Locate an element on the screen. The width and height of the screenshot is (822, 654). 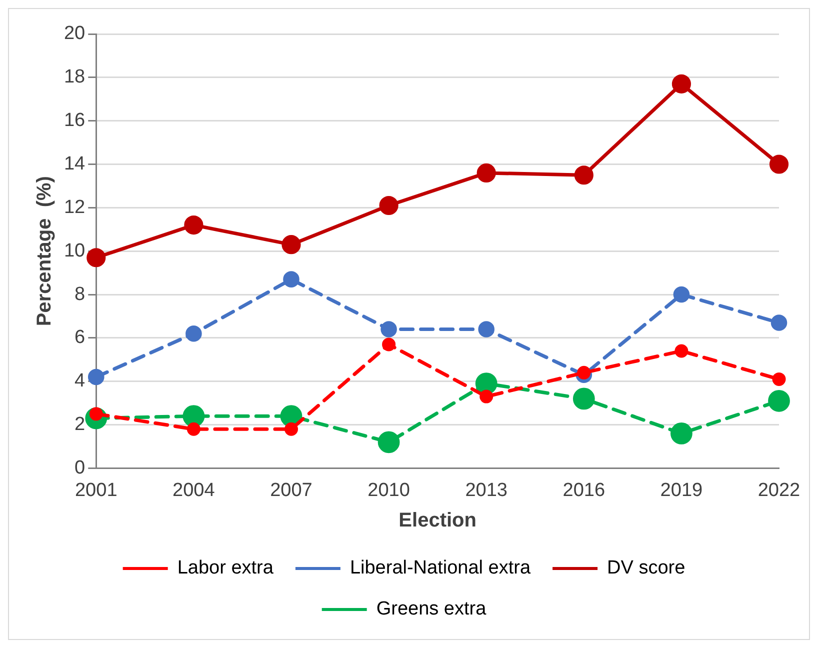
y-tick-label: 10 is located at coordinates (75, 251).